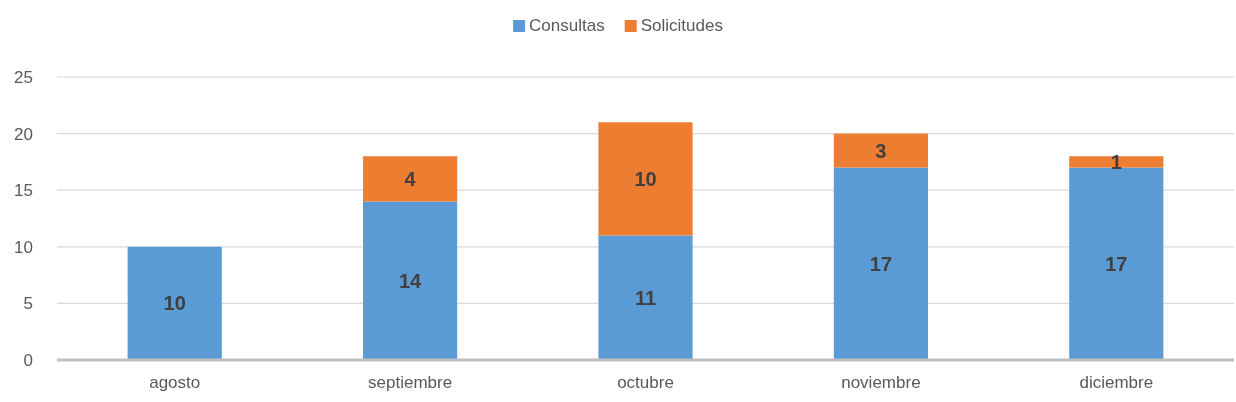 Image resolution: width=1236 pixels, height=402 pixels. I want to click on y-tick-label: 10, so click(23, 247).